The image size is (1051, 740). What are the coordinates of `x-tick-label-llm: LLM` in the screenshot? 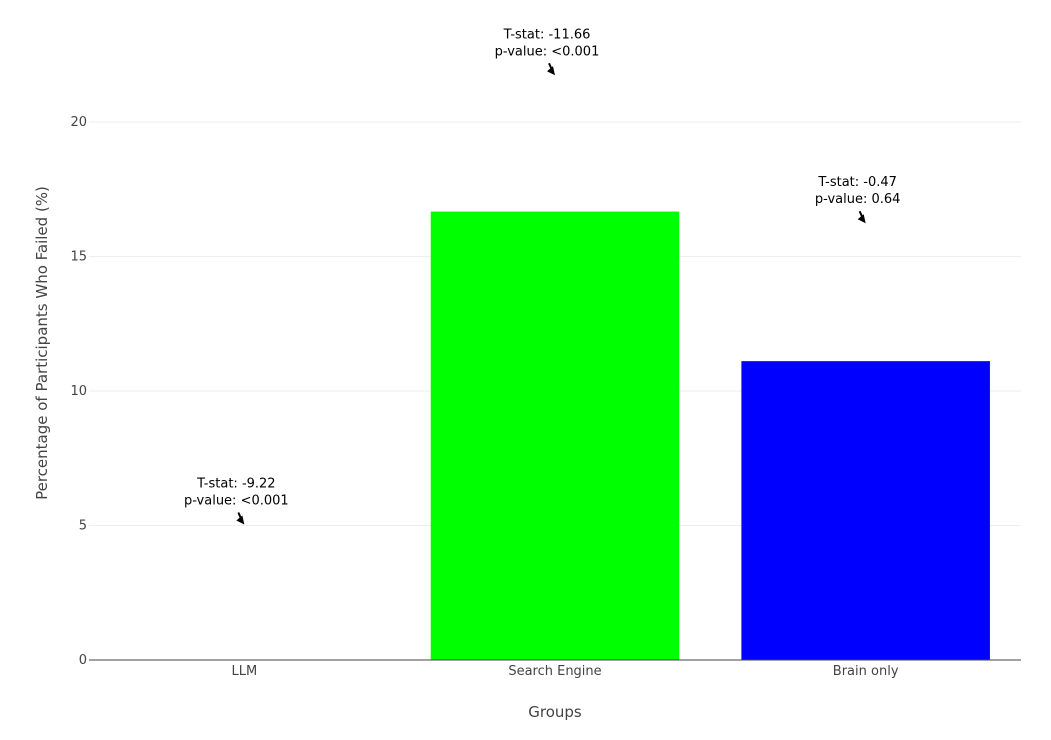 It's located at (244, 671).